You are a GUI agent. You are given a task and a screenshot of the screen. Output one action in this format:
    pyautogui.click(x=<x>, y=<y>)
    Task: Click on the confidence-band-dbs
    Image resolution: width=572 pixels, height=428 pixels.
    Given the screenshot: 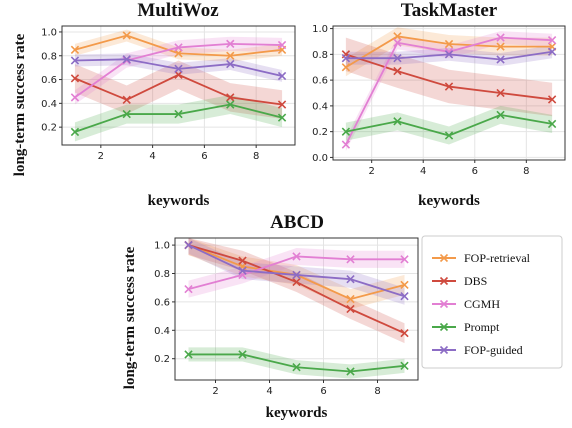 What is the action you would take?
    pyautogui.click(x=296, y=291)
    